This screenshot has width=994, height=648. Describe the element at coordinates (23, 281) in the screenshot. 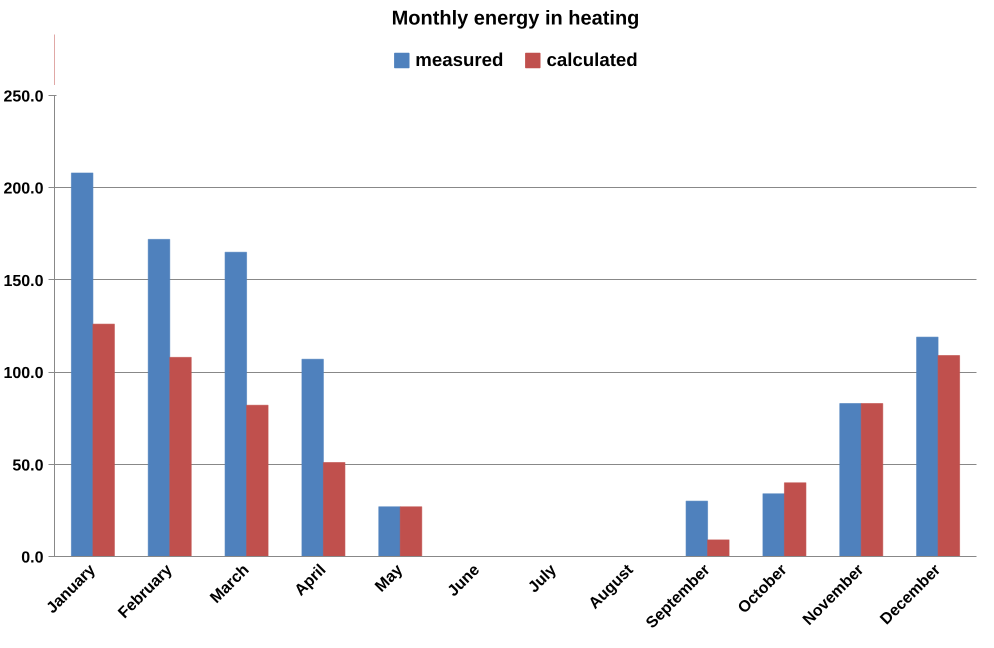

I see `y-tick-label: 150.0` at that location.